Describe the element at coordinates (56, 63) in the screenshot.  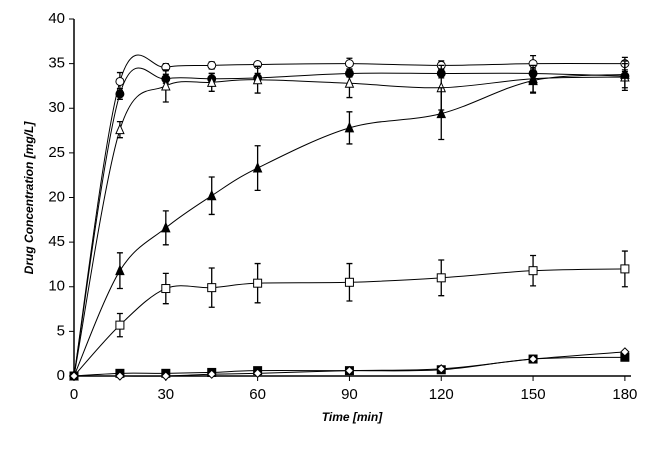
I see `y-tick-label: 35` at that location.